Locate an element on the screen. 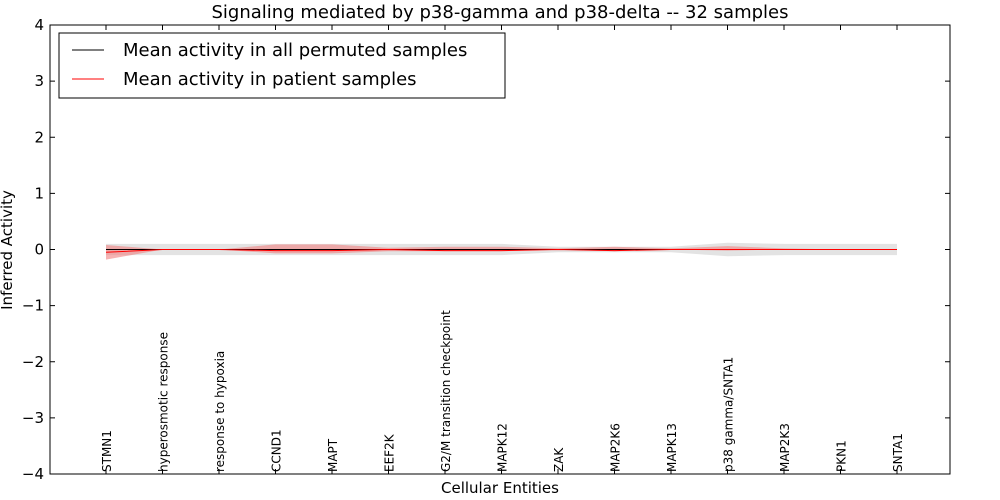 The width and height of the screenshot is (1000, 500). line-patient is located at coordinates (501, 250).